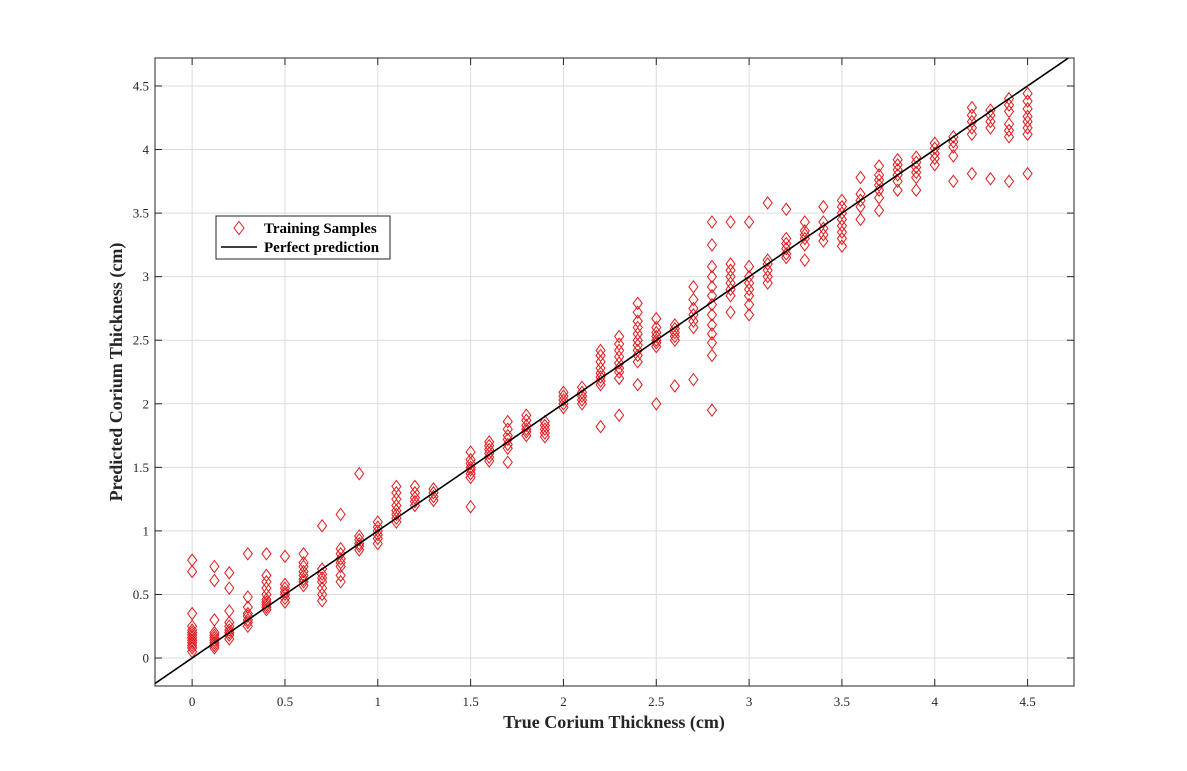 Image resolution: width=1187 pixels, height=771 pixels. Describe the element at coordinates (320, 229) in the screenshot. I see `legend-label-training-samples: Training Samples` at that location.